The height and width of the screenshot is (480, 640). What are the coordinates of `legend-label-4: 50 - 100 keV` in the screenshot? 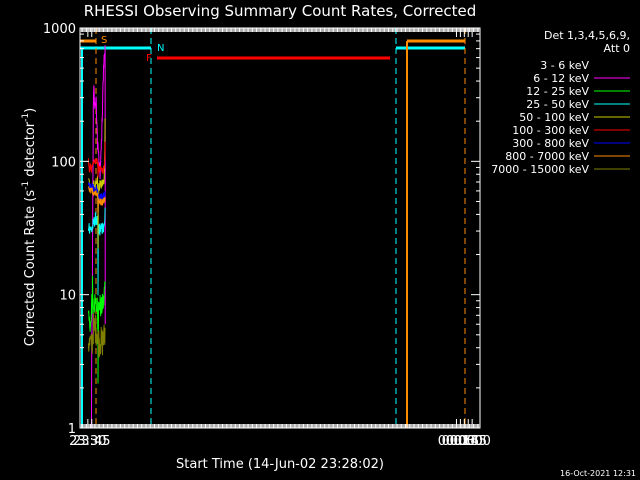 It's located at (554, 117).